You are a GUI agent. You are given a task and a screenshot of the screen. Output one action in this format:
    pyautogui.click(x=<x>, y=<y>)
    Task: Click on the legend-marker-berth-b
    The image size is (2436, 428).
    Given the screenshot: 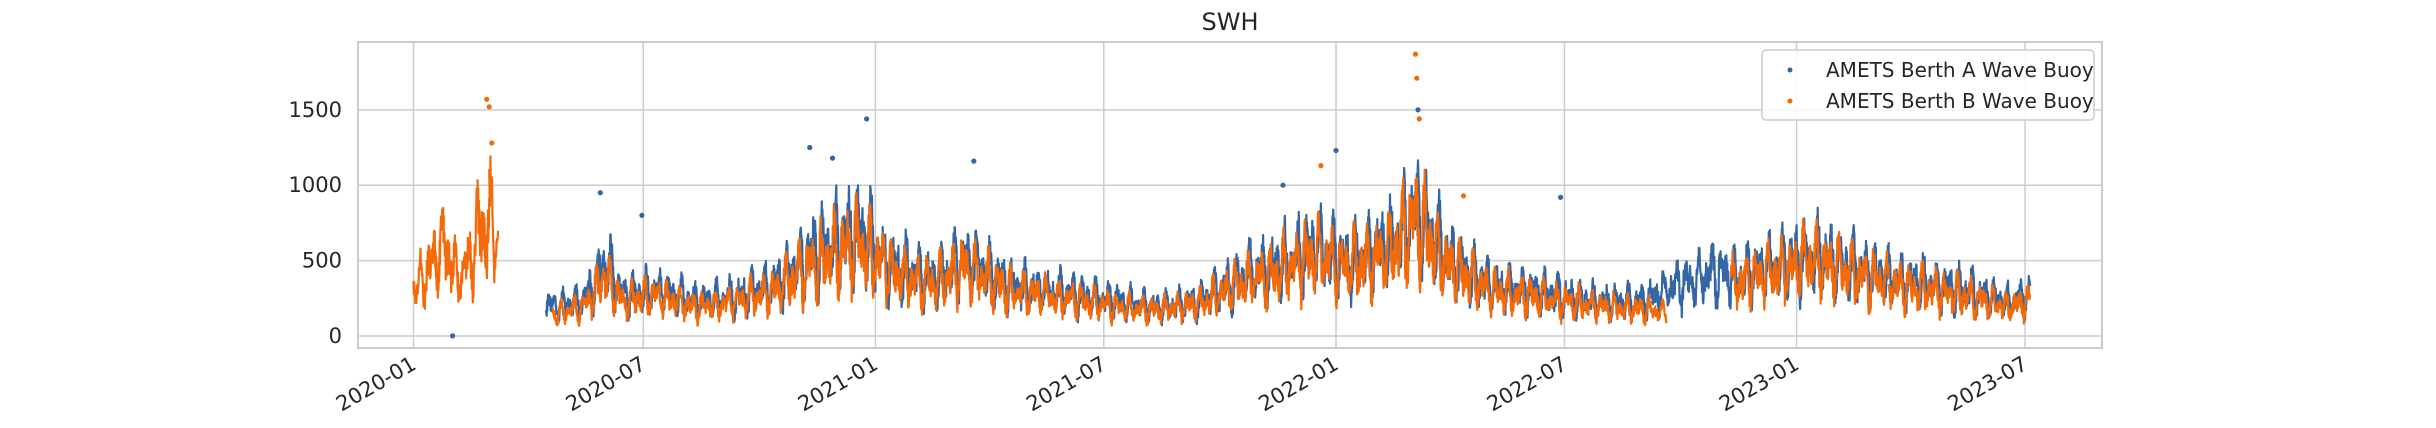 What is the action you would take?
    pyautogui.click(x=1790, y=101)
    